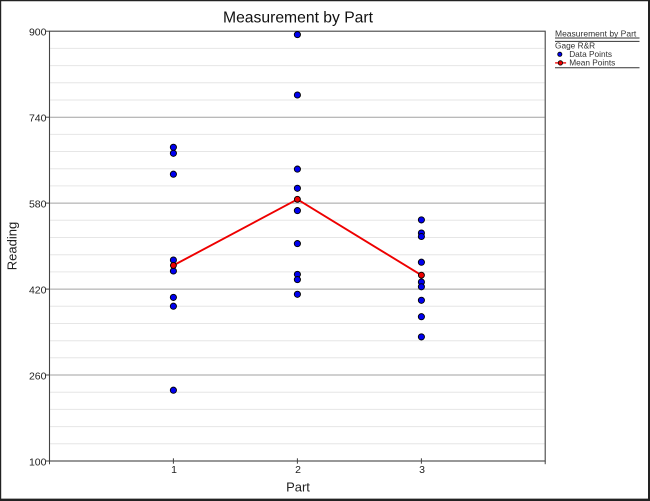 The image size is (650, 501). What do you see at coordinates (298, 486) in the screenshot?
I see `svg-text: Part` at bounding box center [298, 486].